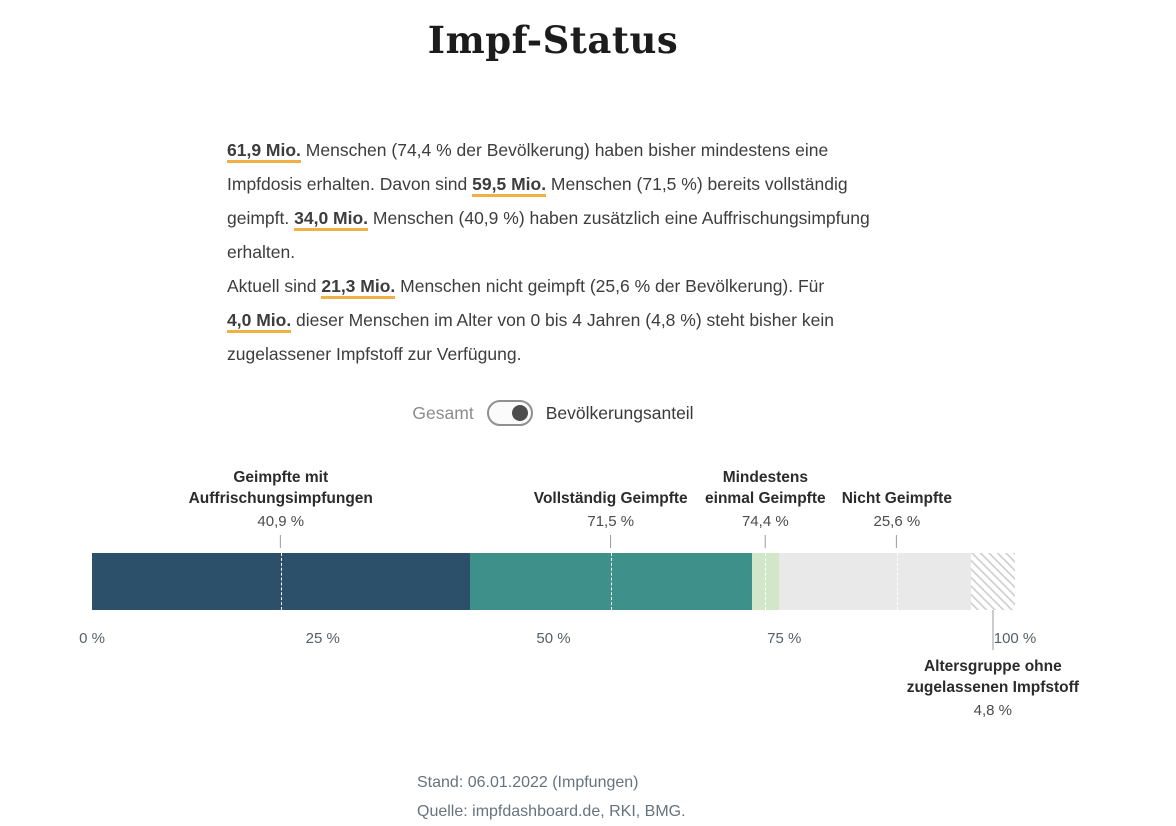  Describe the element at coordinates (443, 412) in the screenshot. I see `toggle-label-gesamt: Gesamt` at that location.